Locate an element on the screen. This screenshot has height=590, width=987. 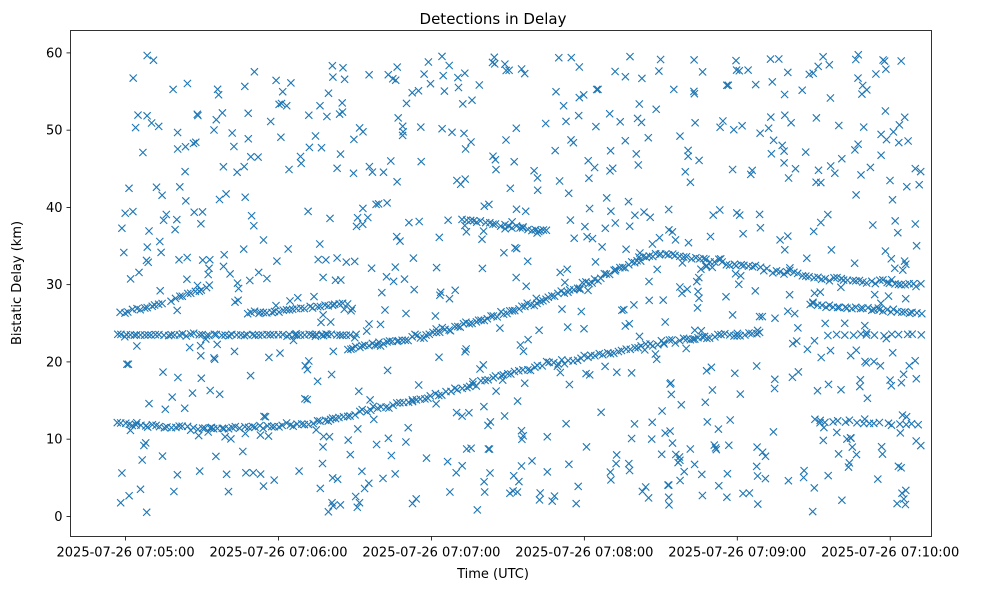
y-tick-label: 30 is located at coordinates (54, 285).